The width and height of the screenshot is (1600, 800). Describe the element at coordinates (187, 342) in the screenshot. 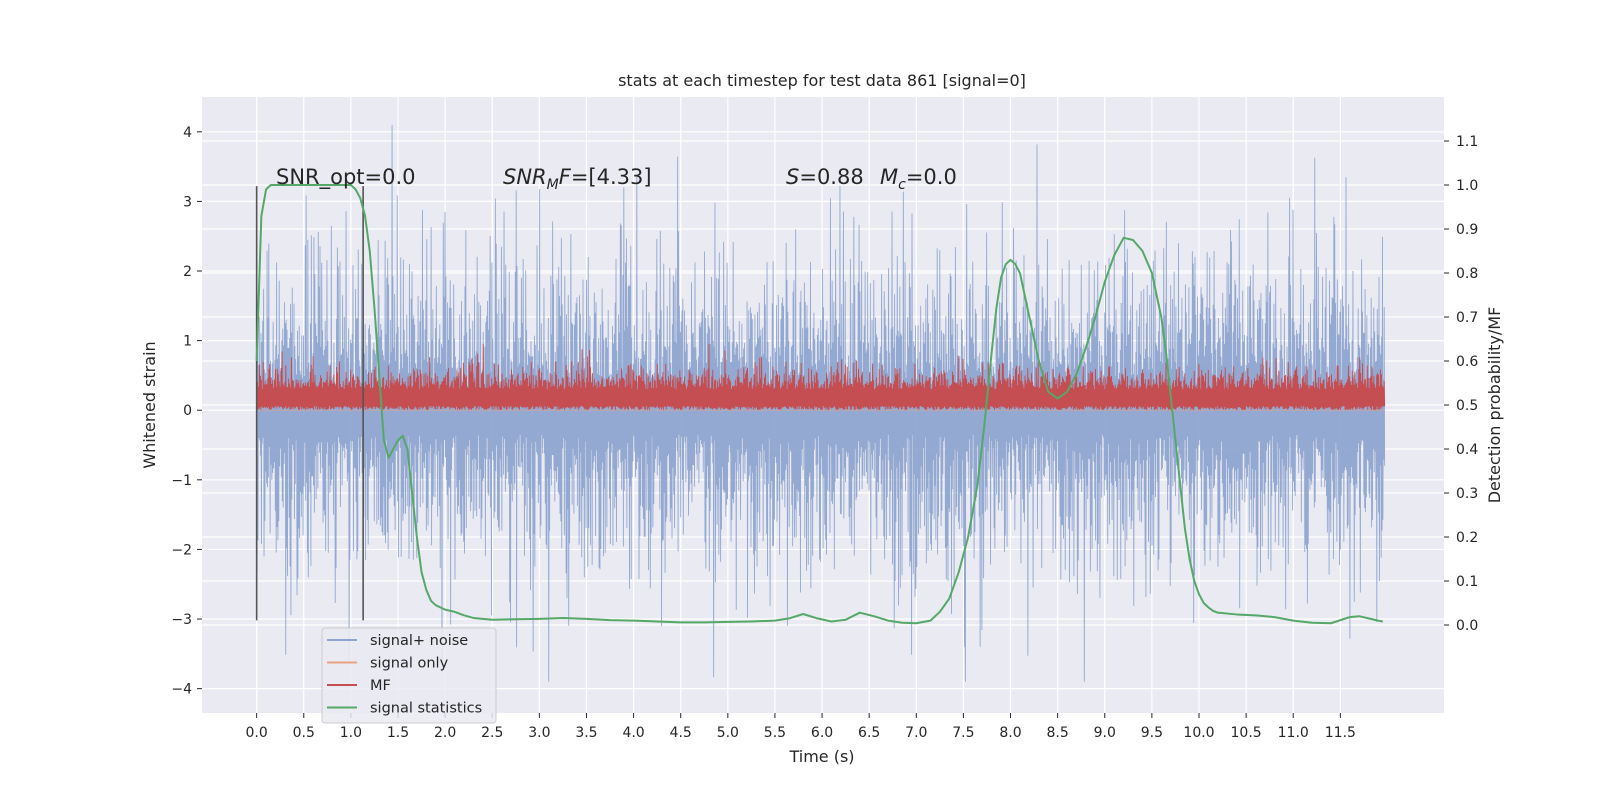

I see `y-left-tick-label: 1` at that location.